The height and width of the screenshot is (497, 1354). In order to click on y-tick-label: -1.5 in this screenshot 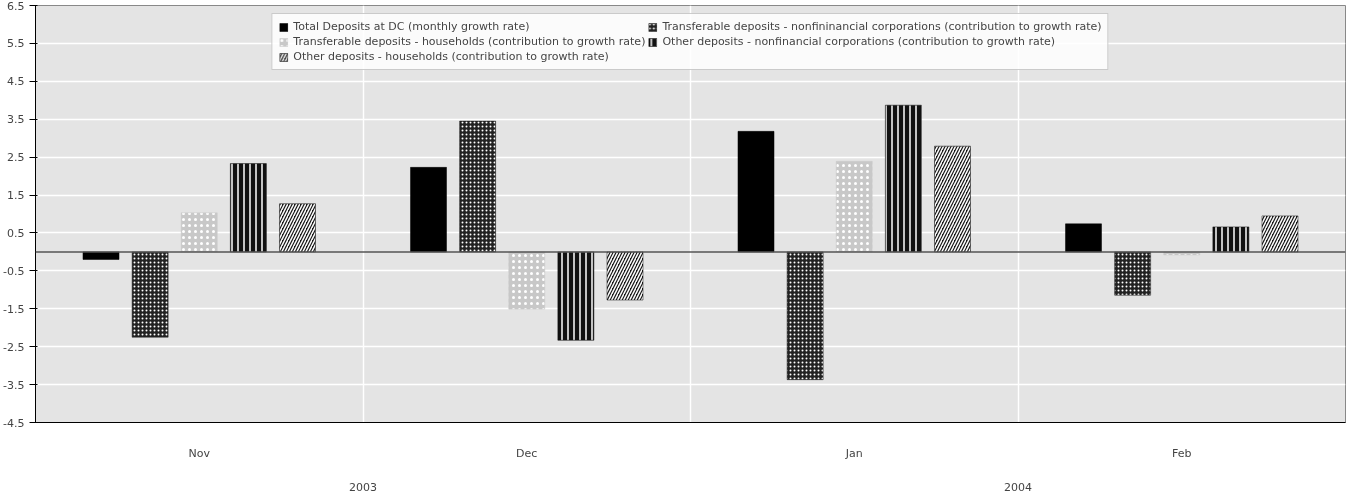, I will do `click(14, 309)`.